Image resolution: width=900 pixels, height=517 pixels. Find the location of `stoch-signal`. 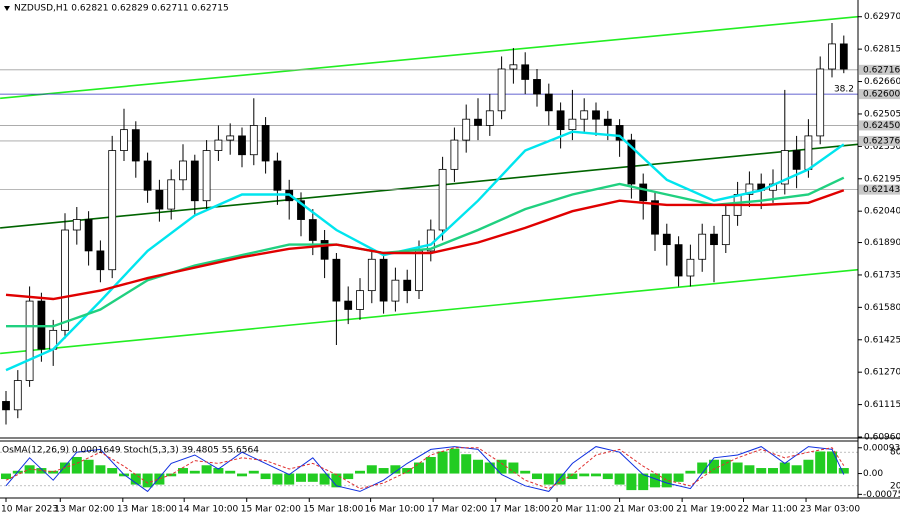

stoch-signal is located at coordinates (425, 468).